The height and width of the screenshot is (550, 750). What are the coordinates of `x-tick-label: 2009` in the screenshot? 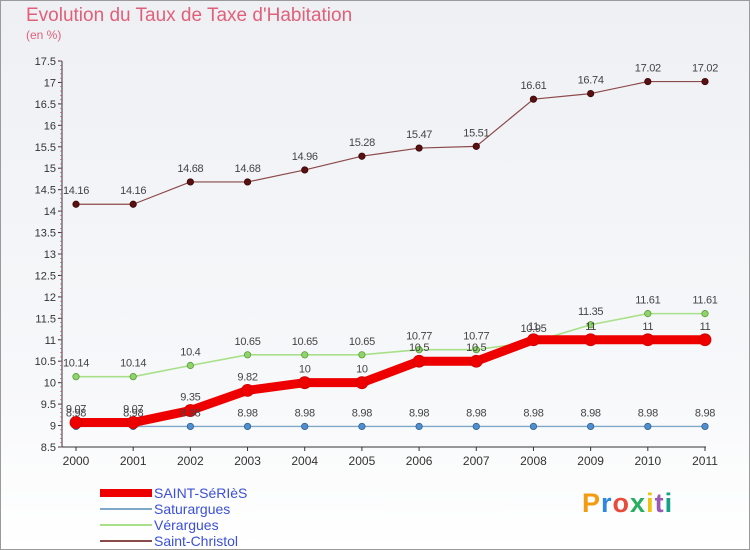 It's located at (590, 461).